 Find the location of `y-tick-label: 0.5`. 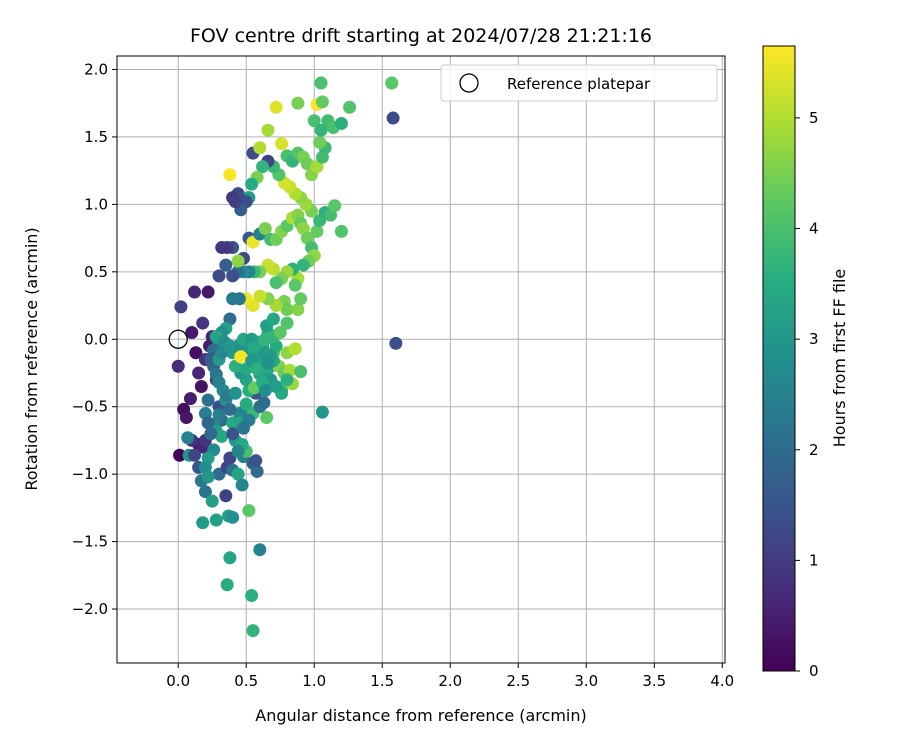

y-tick-label: 0.5 is located at coordinates (96, 272).